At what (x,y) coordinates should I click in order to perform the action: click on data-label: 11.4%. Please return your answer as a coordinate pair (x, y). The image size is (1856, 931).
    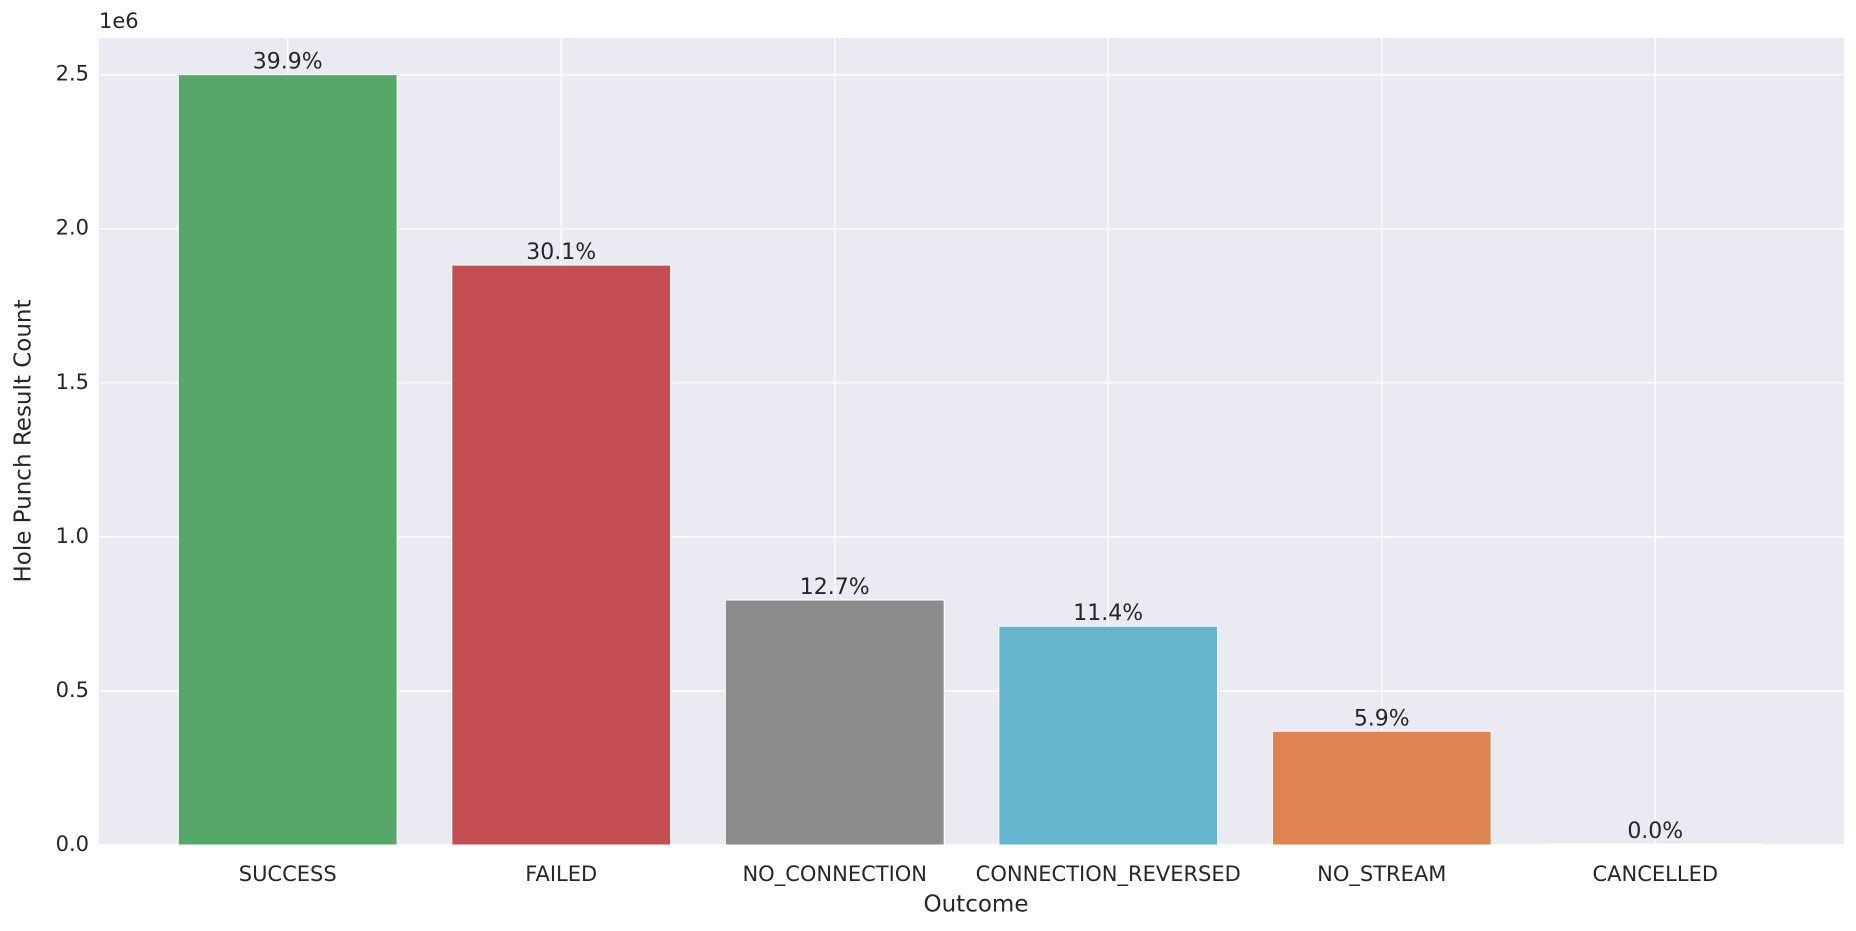
    Looking at the image, I should click on (1108, 613).